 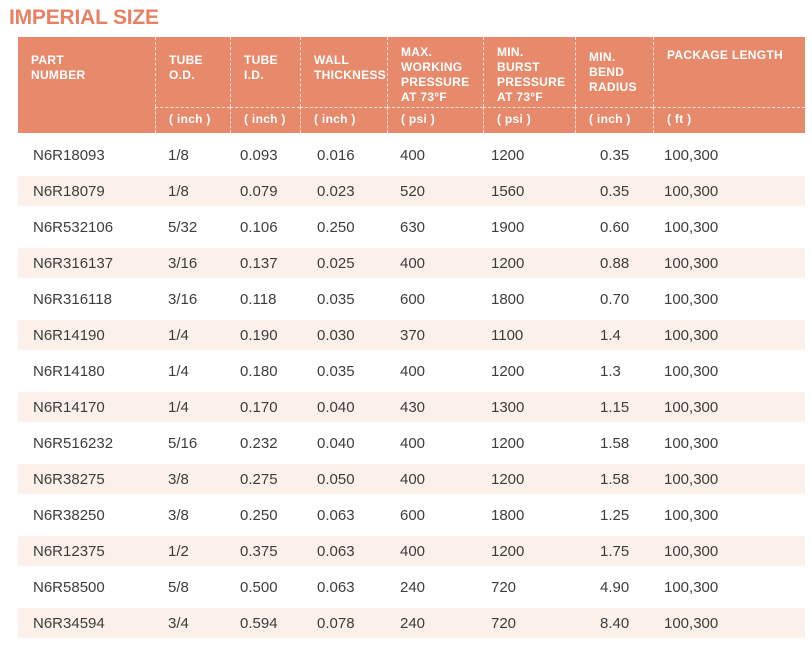 I want to click on table-cell: 0.023, so click(x=336, y=191).